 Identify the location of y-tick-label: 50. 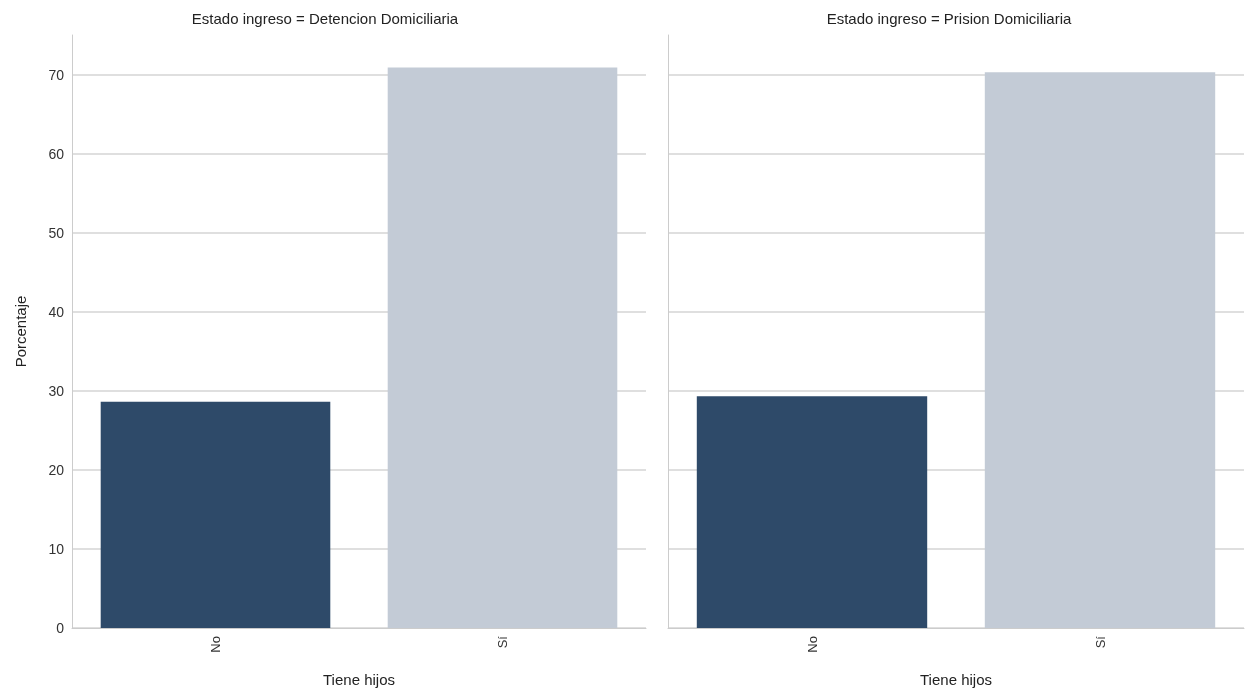
(56, 232).